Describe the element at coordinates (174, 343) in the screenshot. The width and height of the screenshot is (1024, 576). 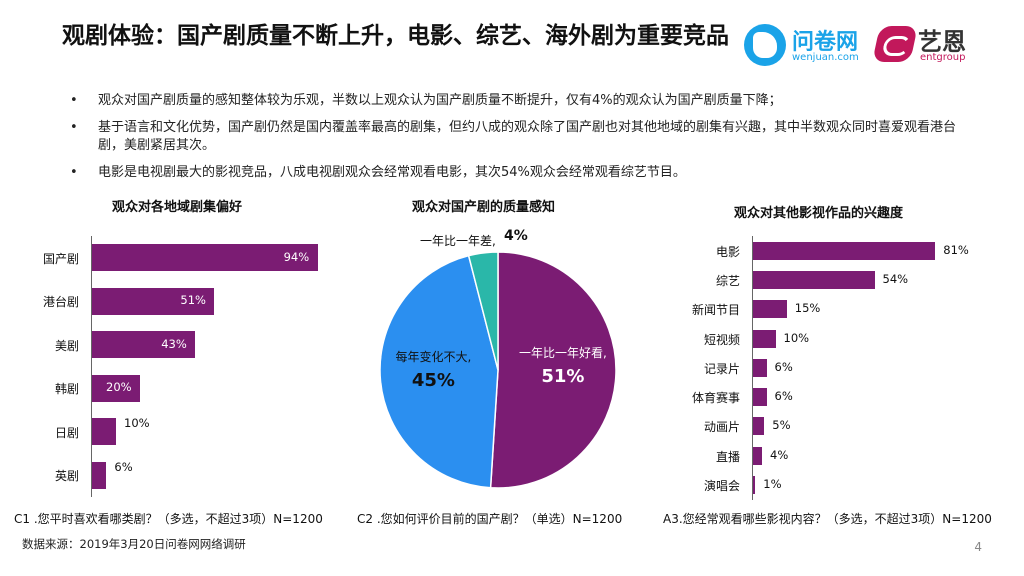
I see `bar-value-label: 43%` at that location.